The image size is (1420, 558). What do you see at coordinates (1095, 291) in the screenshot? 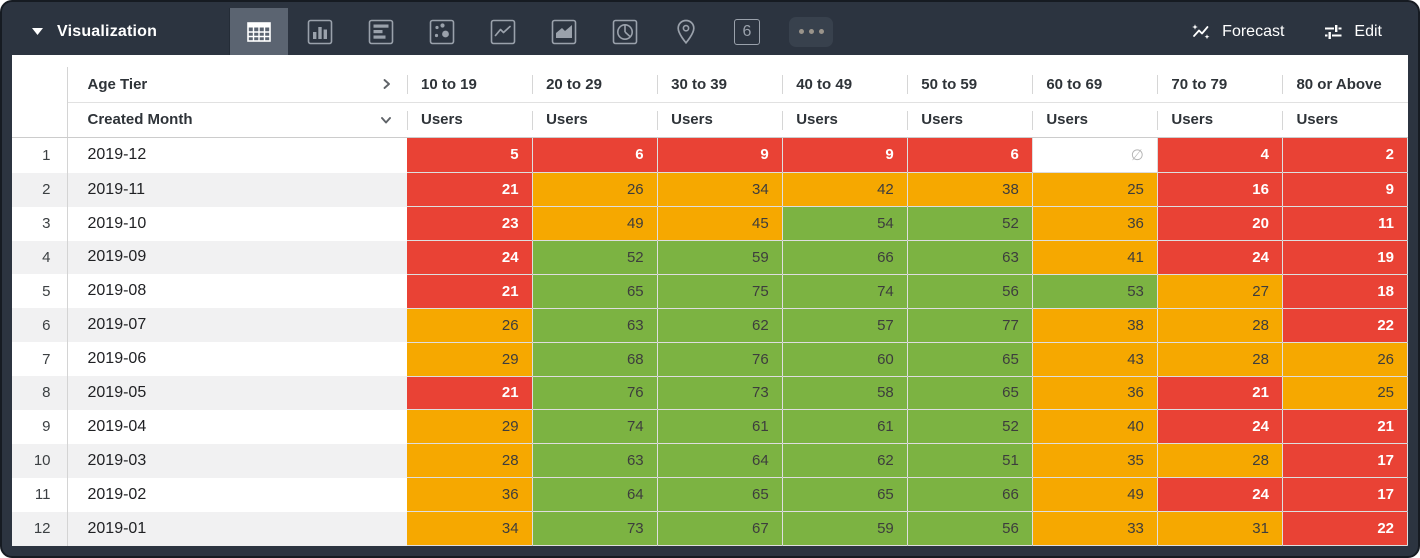
I see `value-cell: 53` at bounding box center [1095, 291].